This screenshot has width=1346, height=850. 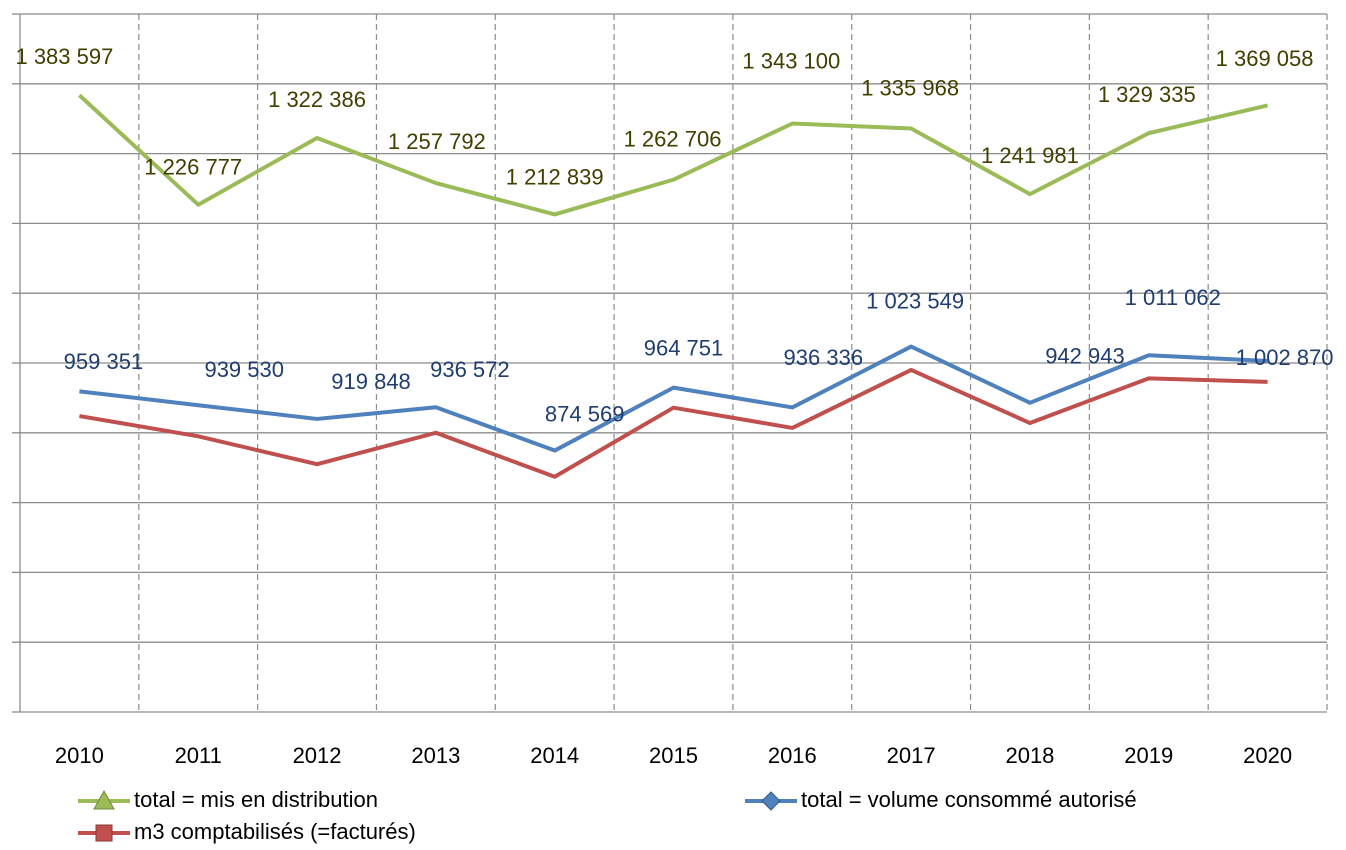 What do you see at coordinates (585, 413) in the screenshot?
I see `data-label: 874 569` at bounding box center [585, 413].